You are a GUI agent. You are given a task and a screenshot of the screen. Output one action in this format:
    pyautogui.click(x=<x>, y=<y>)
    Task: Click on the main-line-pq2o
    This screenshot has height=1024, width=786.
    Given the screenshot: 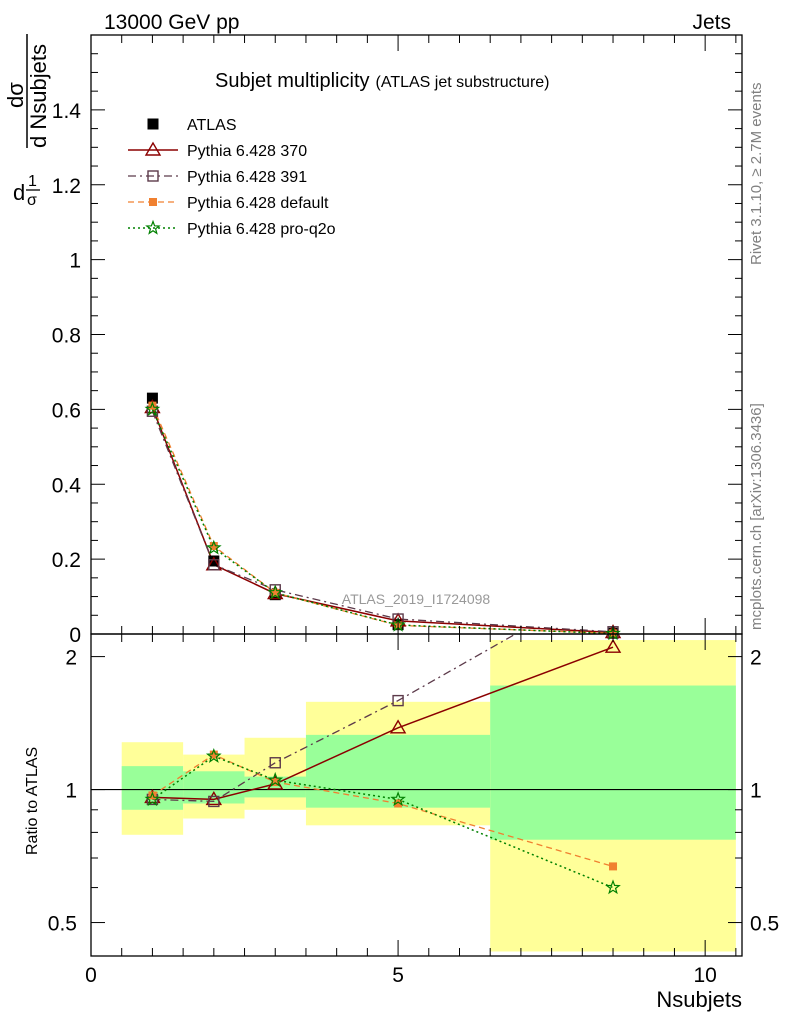 What is the action you would take?
    pyautogui.click(x=382, y=521)
    